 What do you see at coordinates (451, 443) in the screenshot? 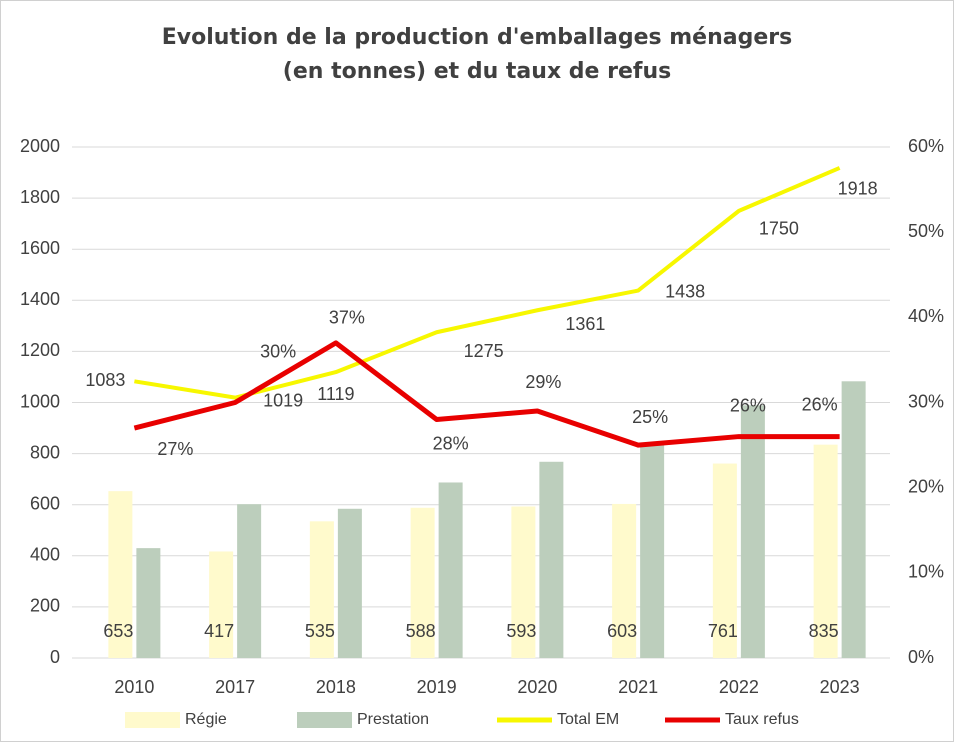
I see `data-label: 28%` at bounding box center [451, 443].